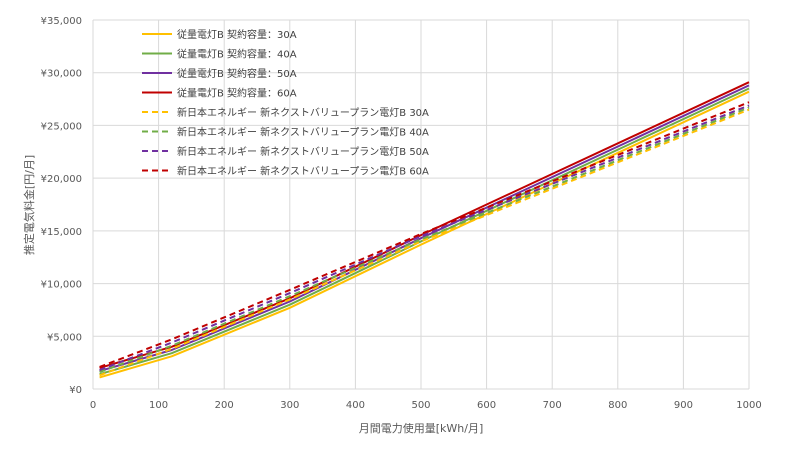  What do you see at coordinates (237, 34) in the screenshot?
I see `legend-label: 従量電灯B 契約容量：30A` at bounding box center [237, 34].